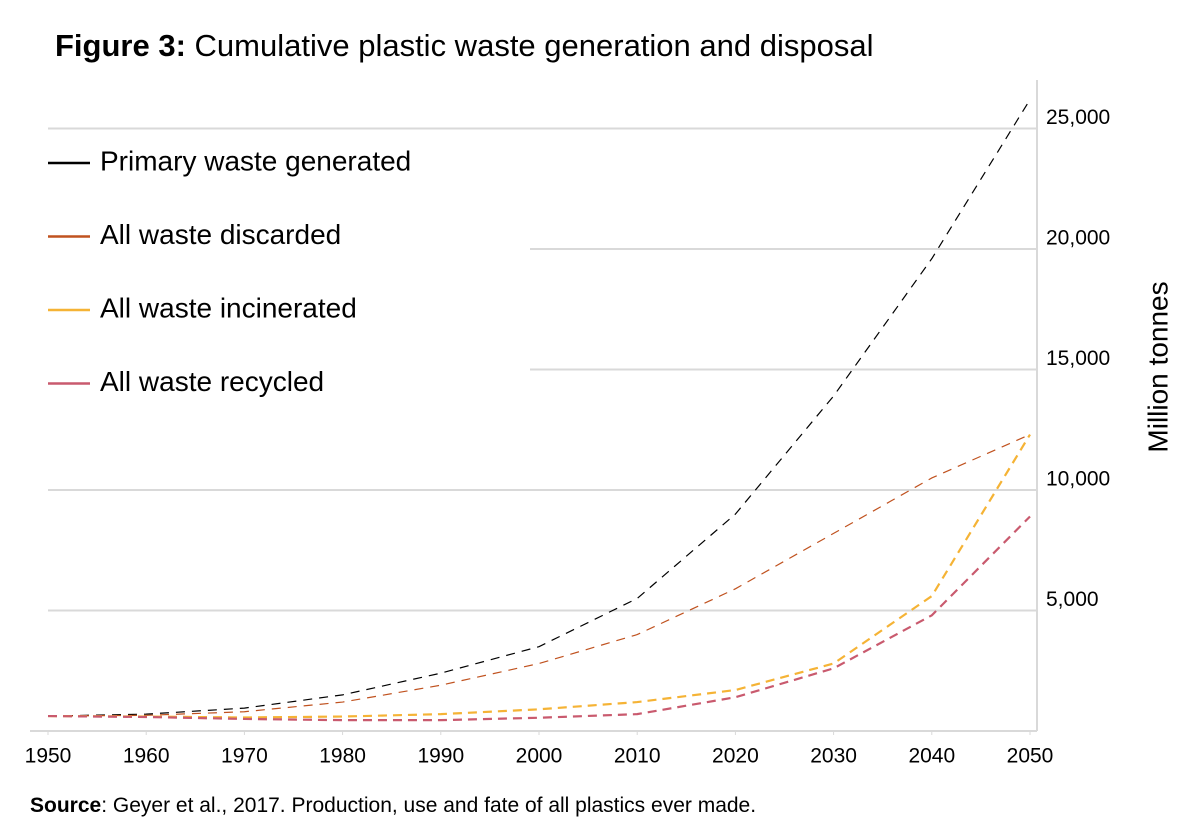 The image size is (1201, 832). What do you see at coordinates (228, 307) in the screenshot?
I see `legend-label: All waste incinerated` at bounding box center [228, 307].